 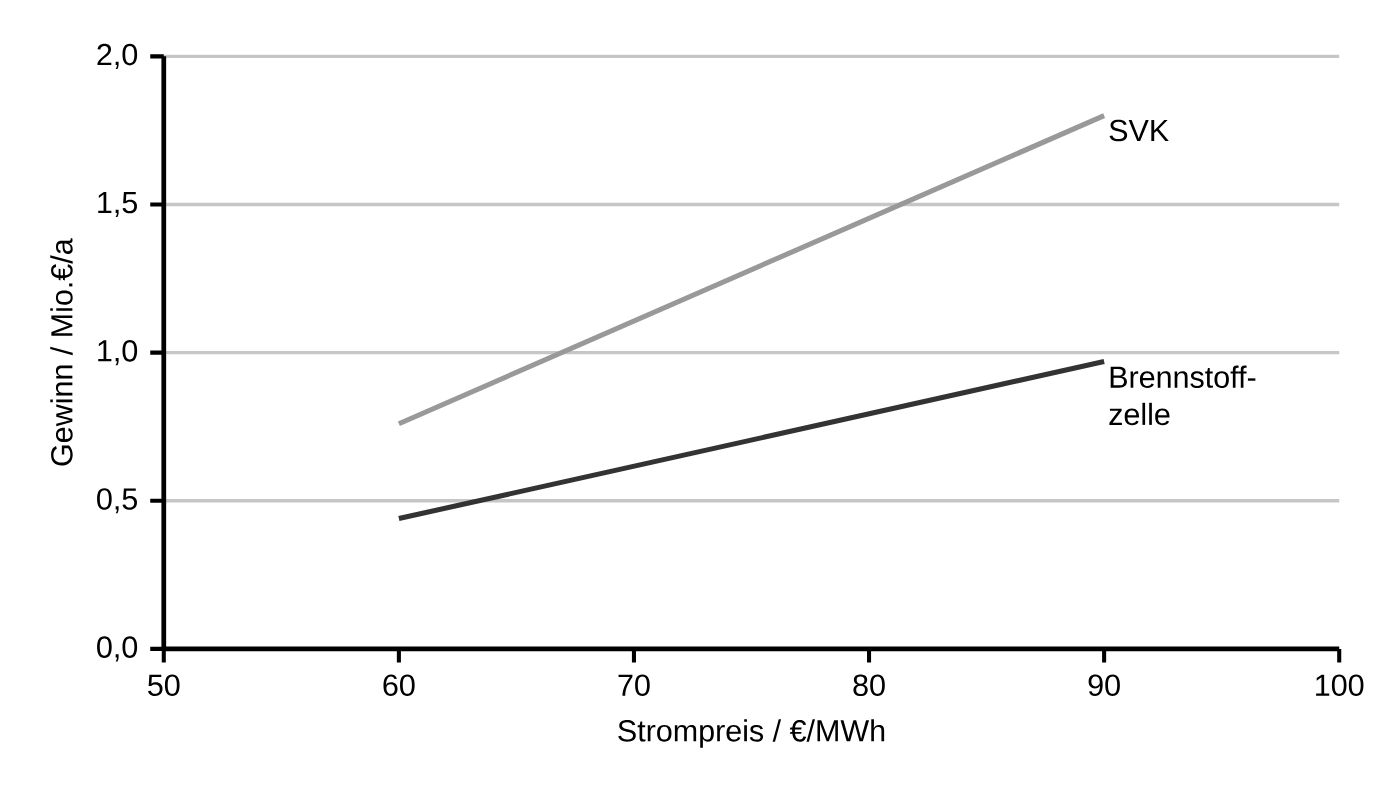 What do you see at coordinates (117, 204) in the screenshot?
I see `y-tick-label: 1,5` at bounding box center [117, 204].